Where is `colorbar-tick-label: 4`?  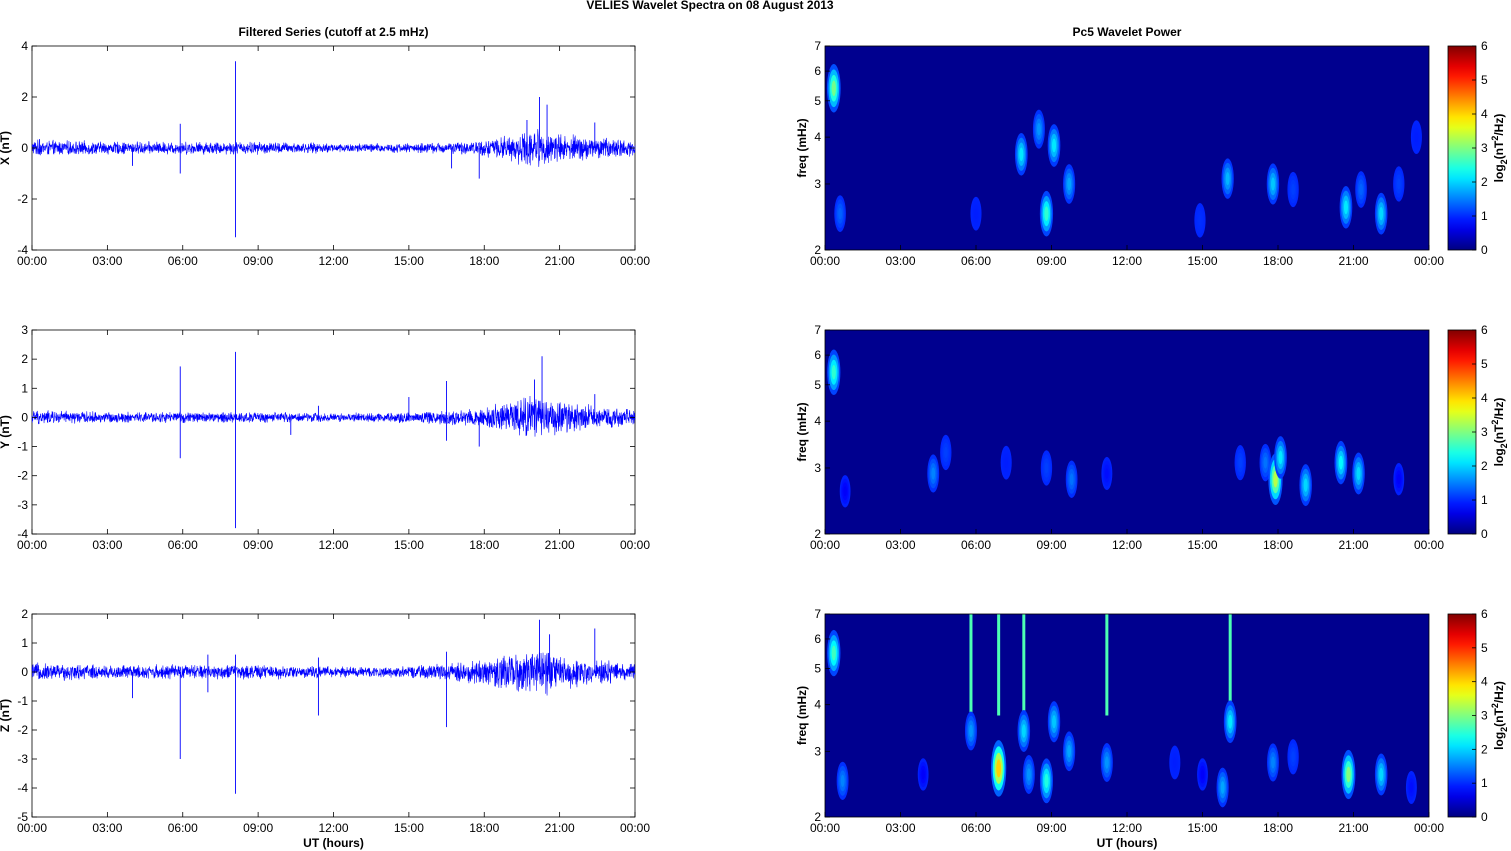 colorbar-tick-label: 4 is located at coordinates (1484, 398).